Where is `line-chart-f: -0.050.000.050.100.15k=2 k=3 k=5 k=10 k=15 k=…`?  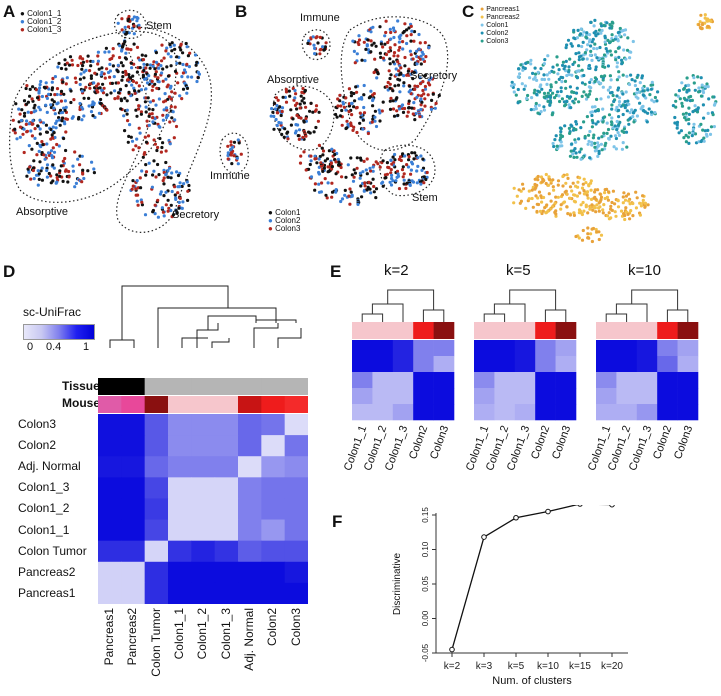
line-chart-f: -0.050.000.050.100.15k=2 k=3 k=5 k=10 k=15 k=… is located at coordinates (510, 596).